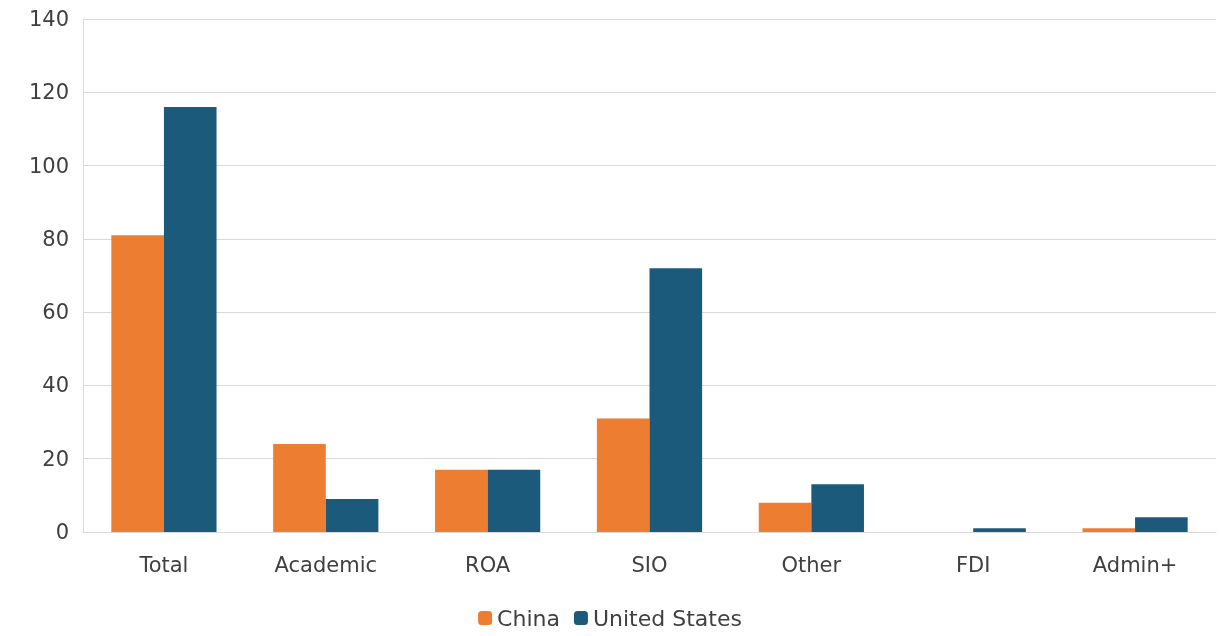 The width and height of the screenshot is (1220, 636). Describe the element at coordinates (326, 564) in the screenshot. I see `x-tick-label: Academic` at that location.